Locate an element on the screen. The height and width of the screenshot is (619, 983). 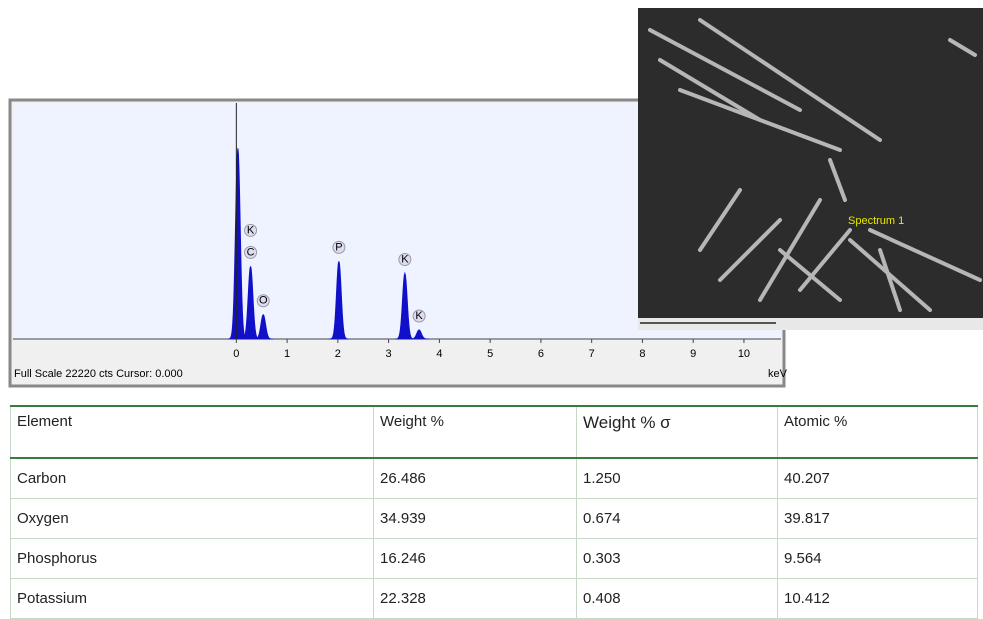
table-cell: Carbon is located at coordinates (192, 478).